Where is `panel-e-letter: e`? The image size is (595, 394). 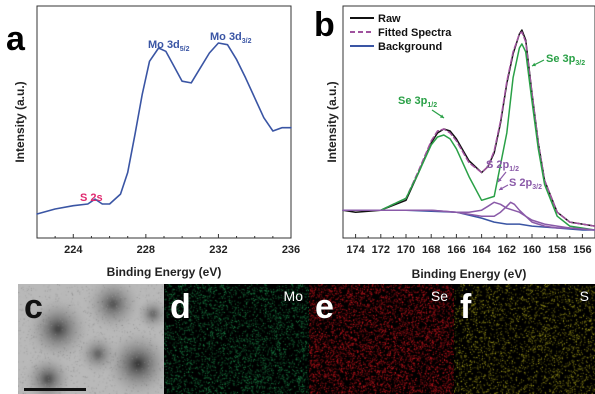 panel-e-letter: e is located at coordinates (324, 307).